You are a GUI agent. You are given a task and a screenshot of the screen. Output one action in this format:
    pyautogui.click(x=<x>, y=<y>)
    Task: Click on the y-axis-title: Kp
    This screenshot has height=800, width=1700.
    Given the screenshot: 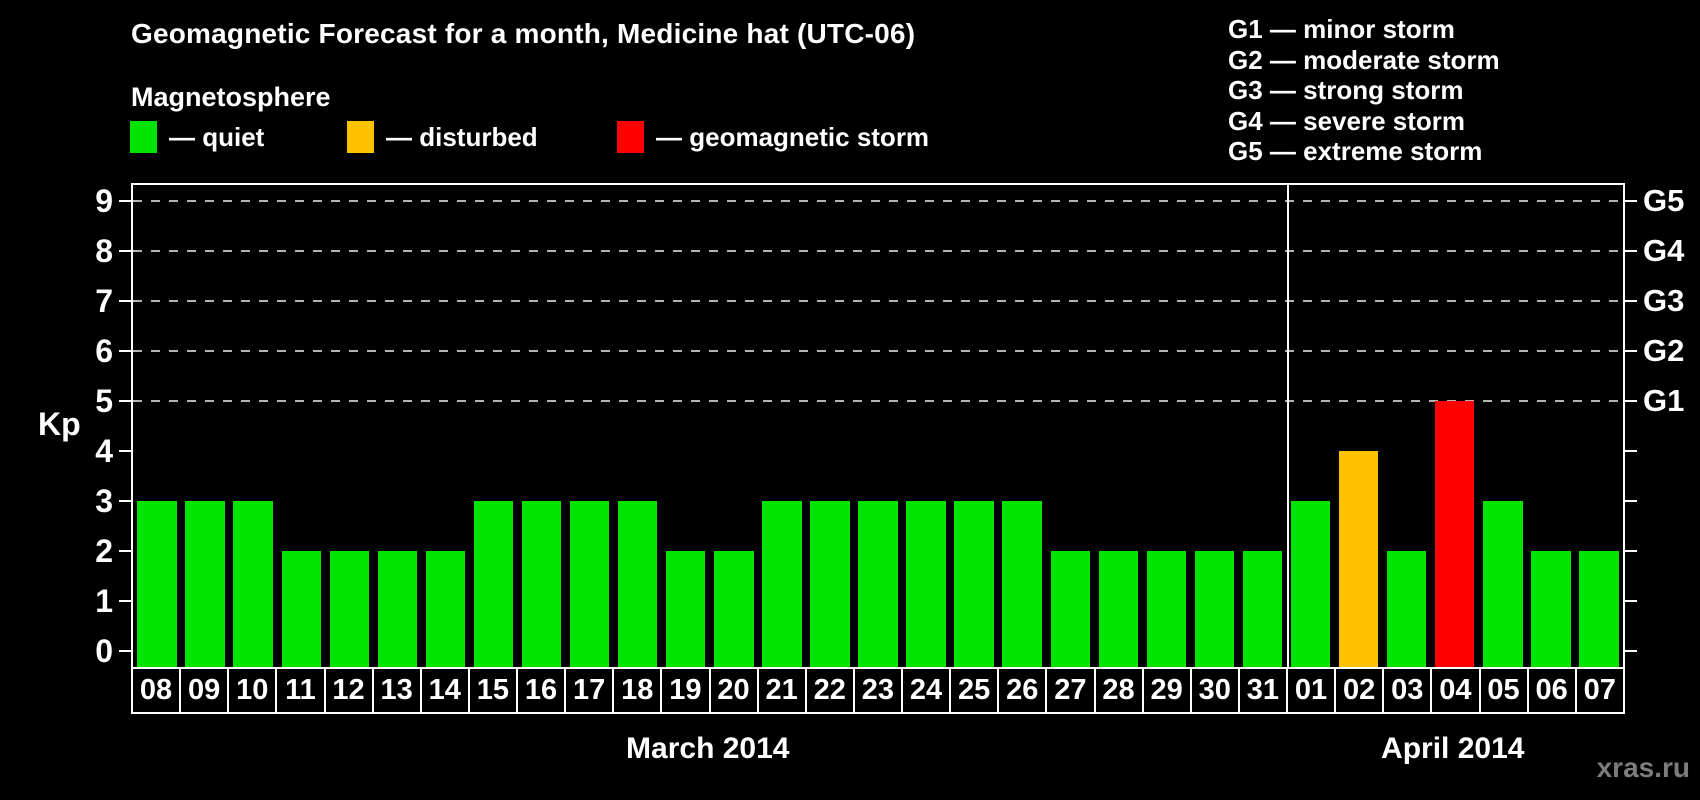 What is the action you would take?
    pyautogui.click(x=59, y=424)
    